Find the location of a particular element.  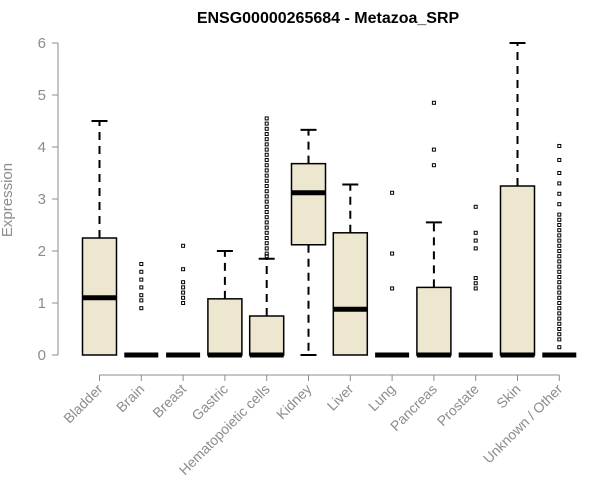

box-liver is located at coordinates (350, 269).